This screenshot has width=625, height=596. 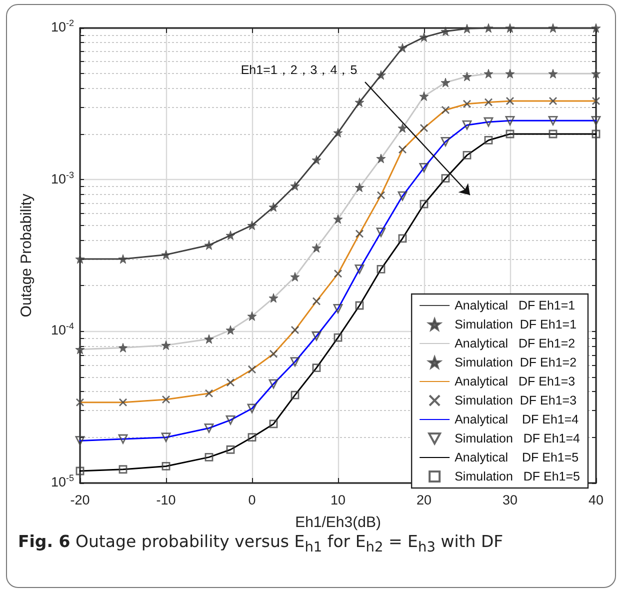 What do you see at coordinates (338, 522) in the screenshot?
I see `x-axis-title: Eh1/Eh3(dB)` at bounding box center [338, 522].